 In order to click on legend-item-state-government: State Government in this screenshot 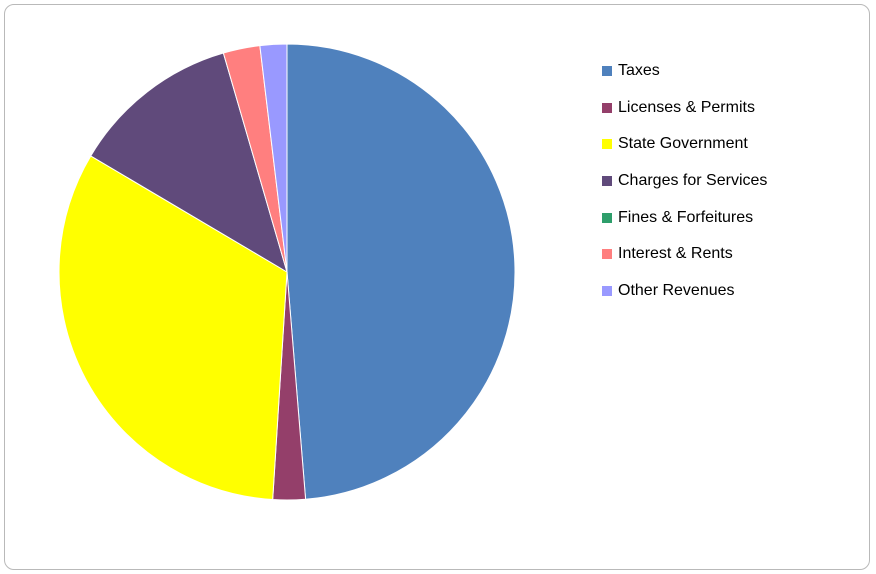, I will do `click(684, 144)`.